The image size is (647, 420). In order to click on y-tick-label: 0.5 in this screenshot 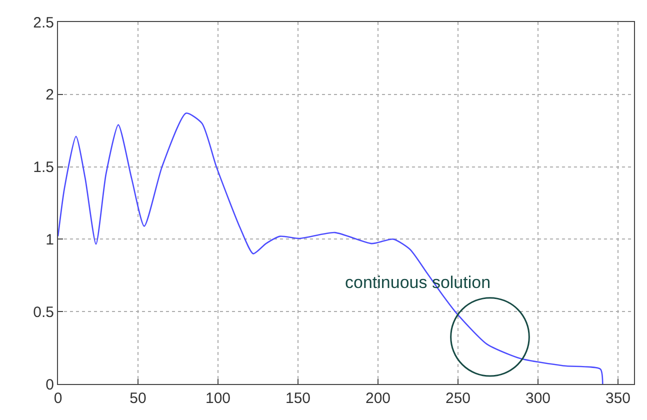, I will do `click(43, 312)`.